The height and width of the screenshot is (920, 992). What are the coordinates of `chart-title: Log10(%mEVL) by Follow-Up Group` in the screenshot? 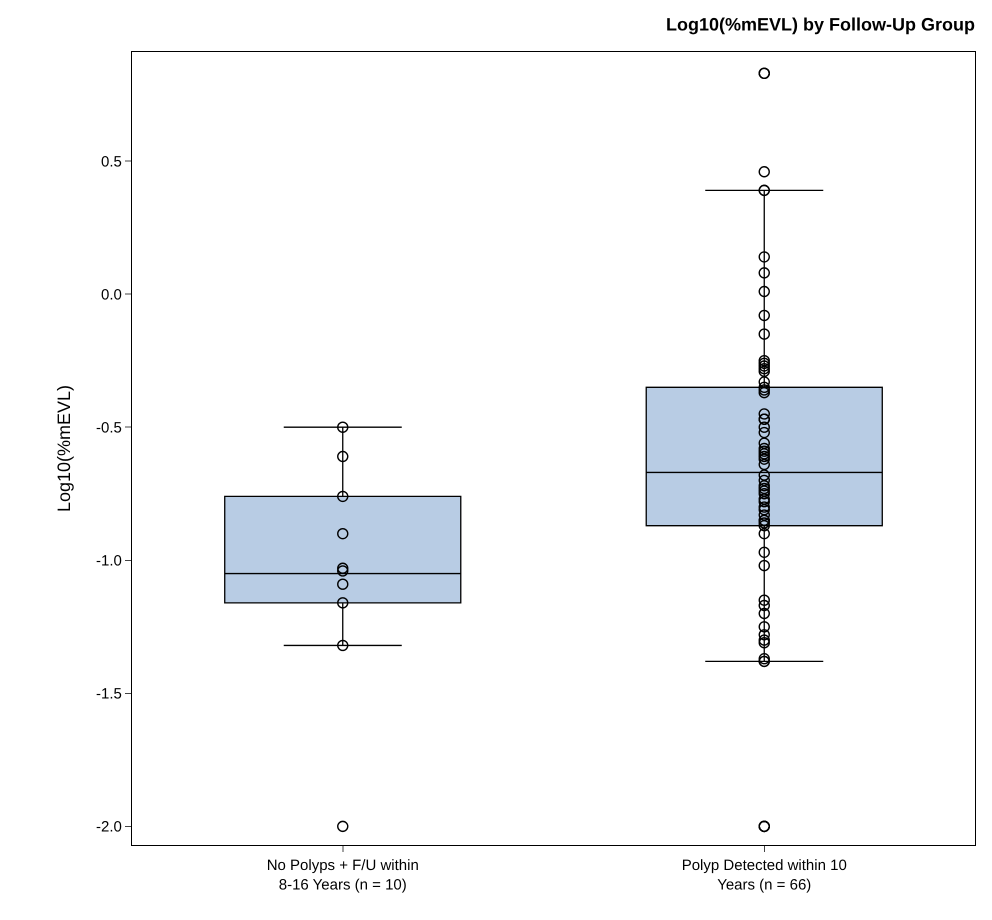 It's located at (820, 24).